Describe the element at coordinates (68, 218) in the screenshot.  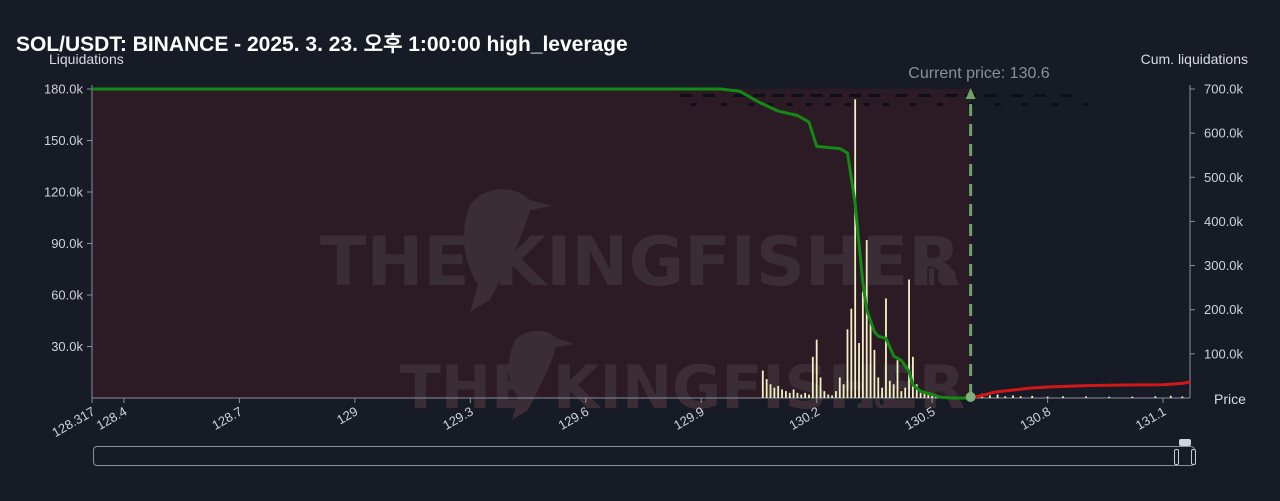
I see `left-axis-ticks: 30.0k 60.0k 90.0k 120.0k 150.0k 180.0k` at that location.